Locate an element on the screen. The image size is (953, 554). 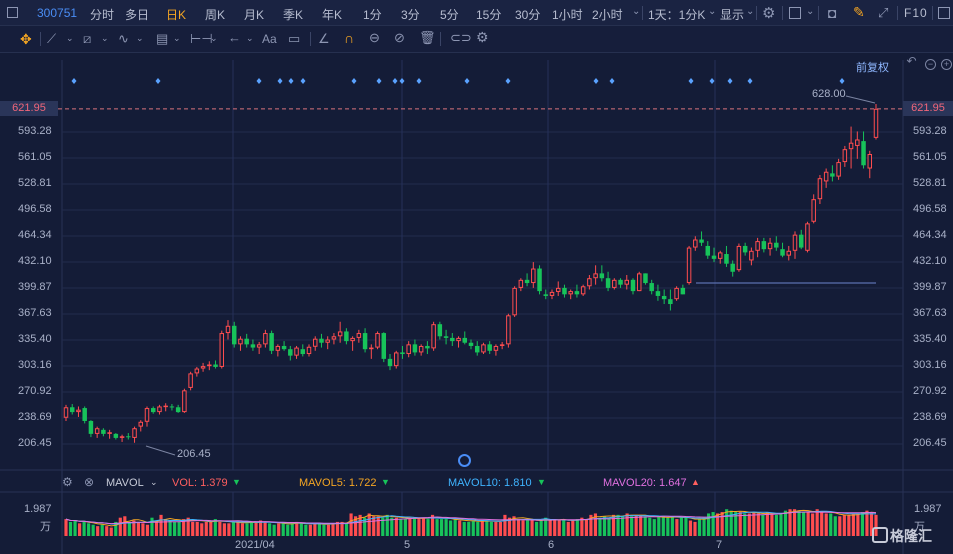
camera-icon: ◘ is located at coordinates (832, 13).